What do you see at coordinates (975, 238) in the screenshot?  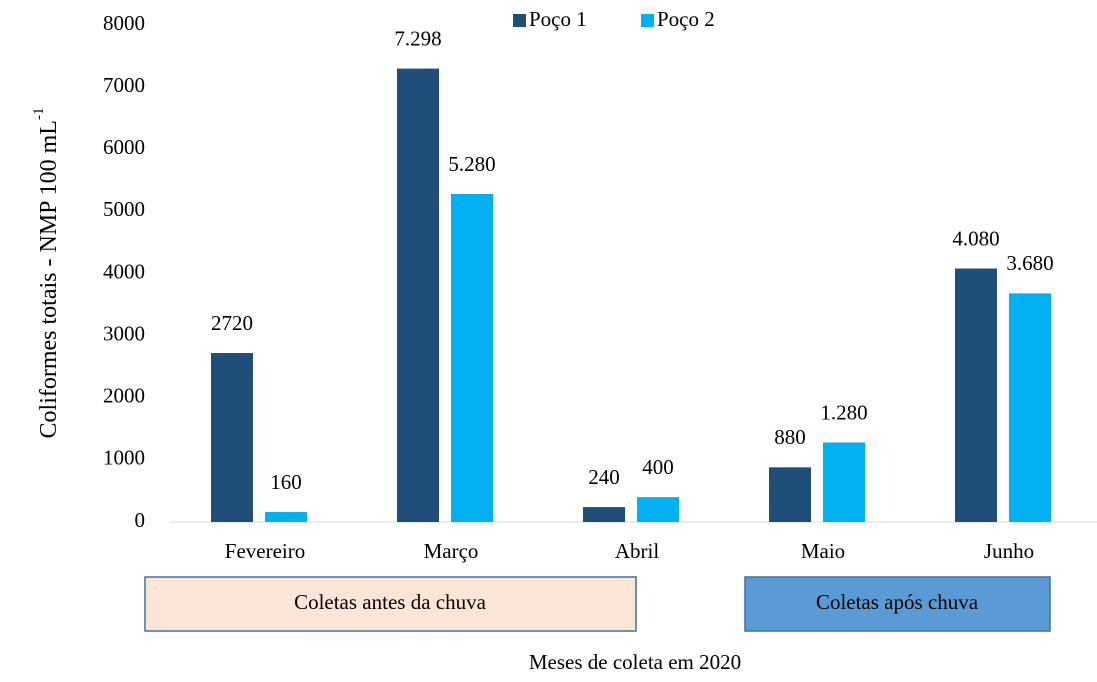 I see `data-label: 4.080` at bounding box center [975, 238].